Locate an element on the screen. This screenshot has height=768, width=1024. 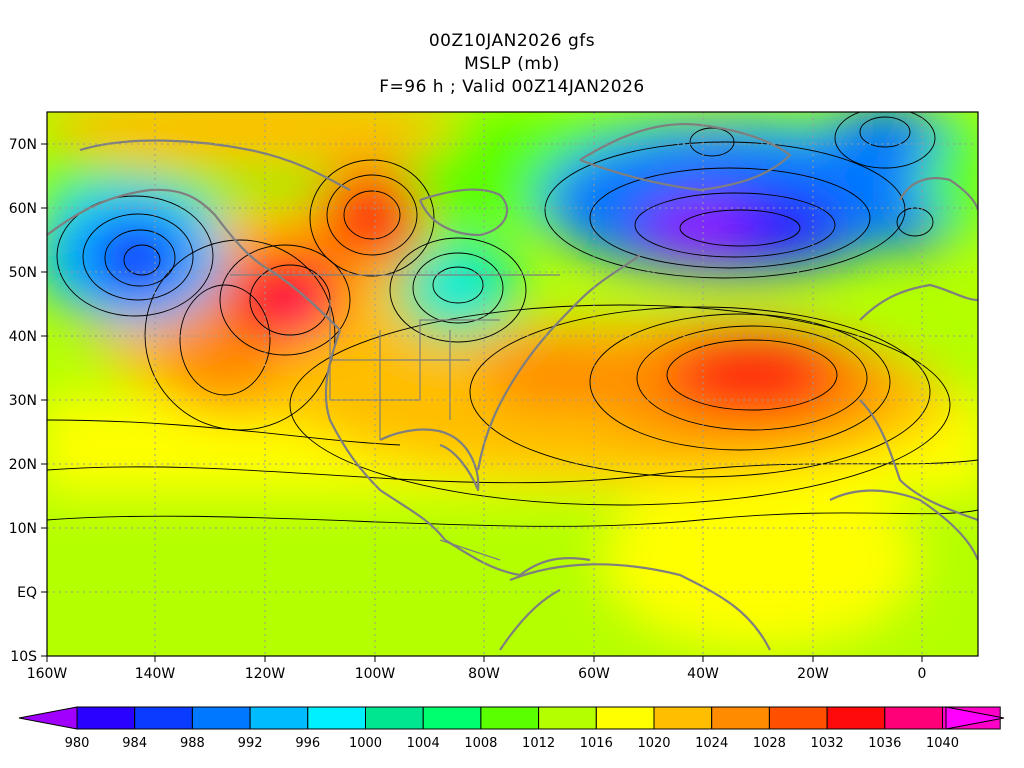
colorbar-arrow-low is located at coordinates (48, 718).